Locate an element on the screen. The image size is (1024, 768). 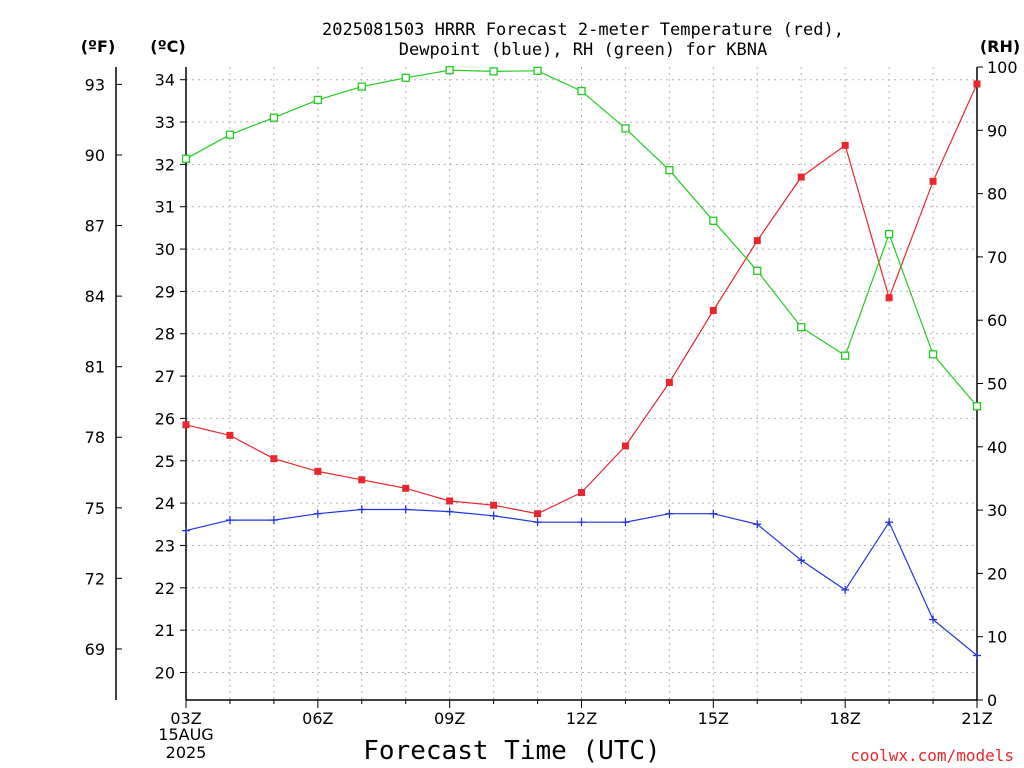
rh-tick-label: 50 is located at coordinates (997, 384).